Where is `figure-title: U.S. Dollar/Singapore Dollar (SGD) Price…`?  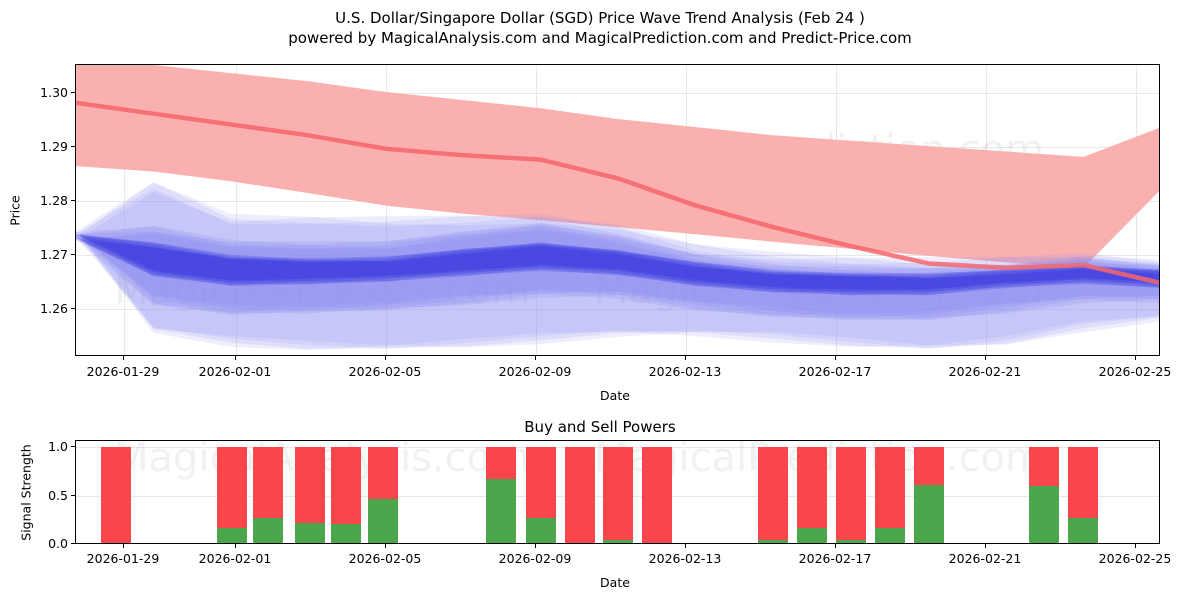
figure-title: U.S. Dollar/Singapore Dollar (SGD) Price… is located at coordinates (600, 28).